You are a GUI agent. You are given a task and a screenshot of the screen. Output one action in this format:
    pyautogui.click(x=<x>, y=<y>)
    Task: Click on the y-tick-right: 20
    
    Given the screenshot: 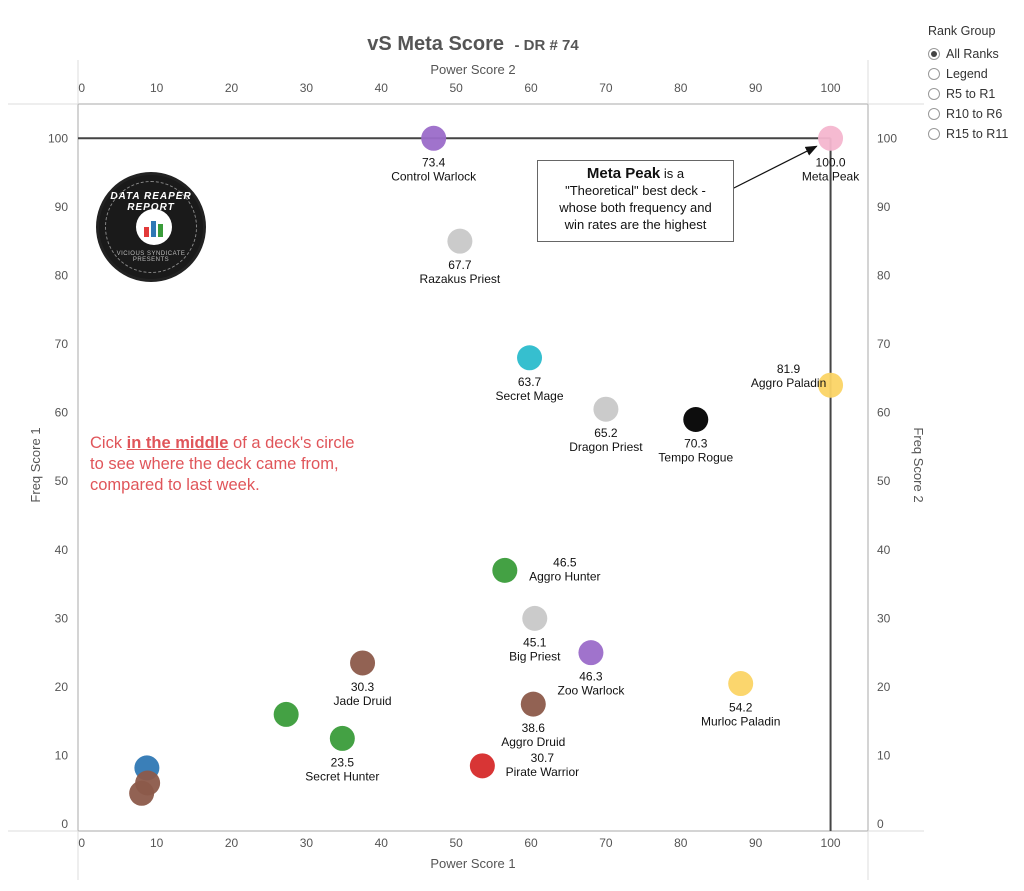 What is the action you would take?
    pyautogui.click(x=884, y=687)
    